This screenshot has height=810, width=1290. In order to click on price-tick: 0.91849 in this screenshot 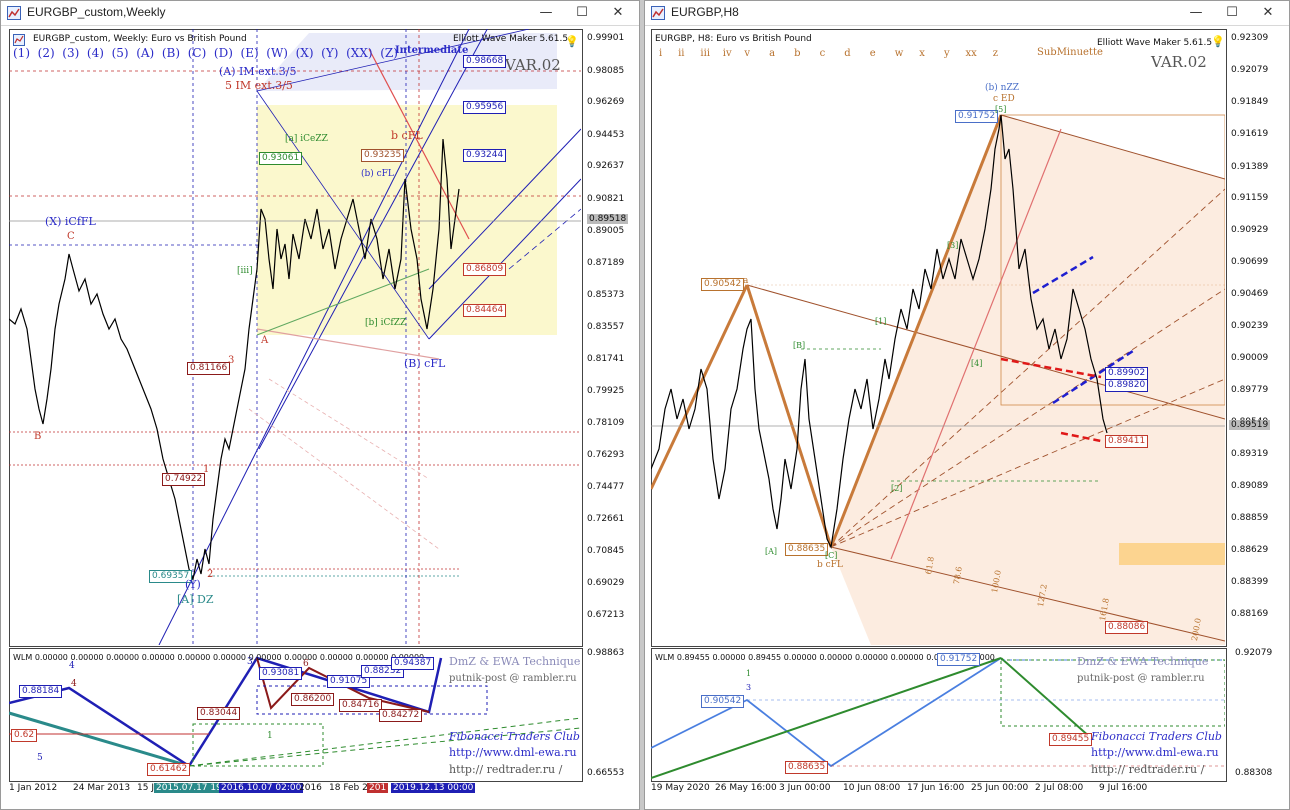, I will do `click(1250, 102)`.